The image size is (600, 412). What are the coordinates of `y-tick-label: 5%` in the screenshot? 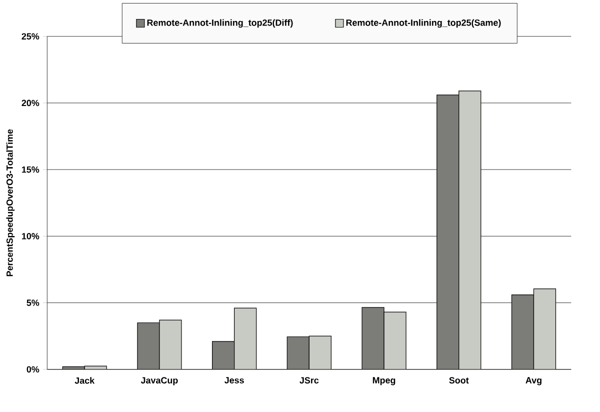 It's located at (33, 303).